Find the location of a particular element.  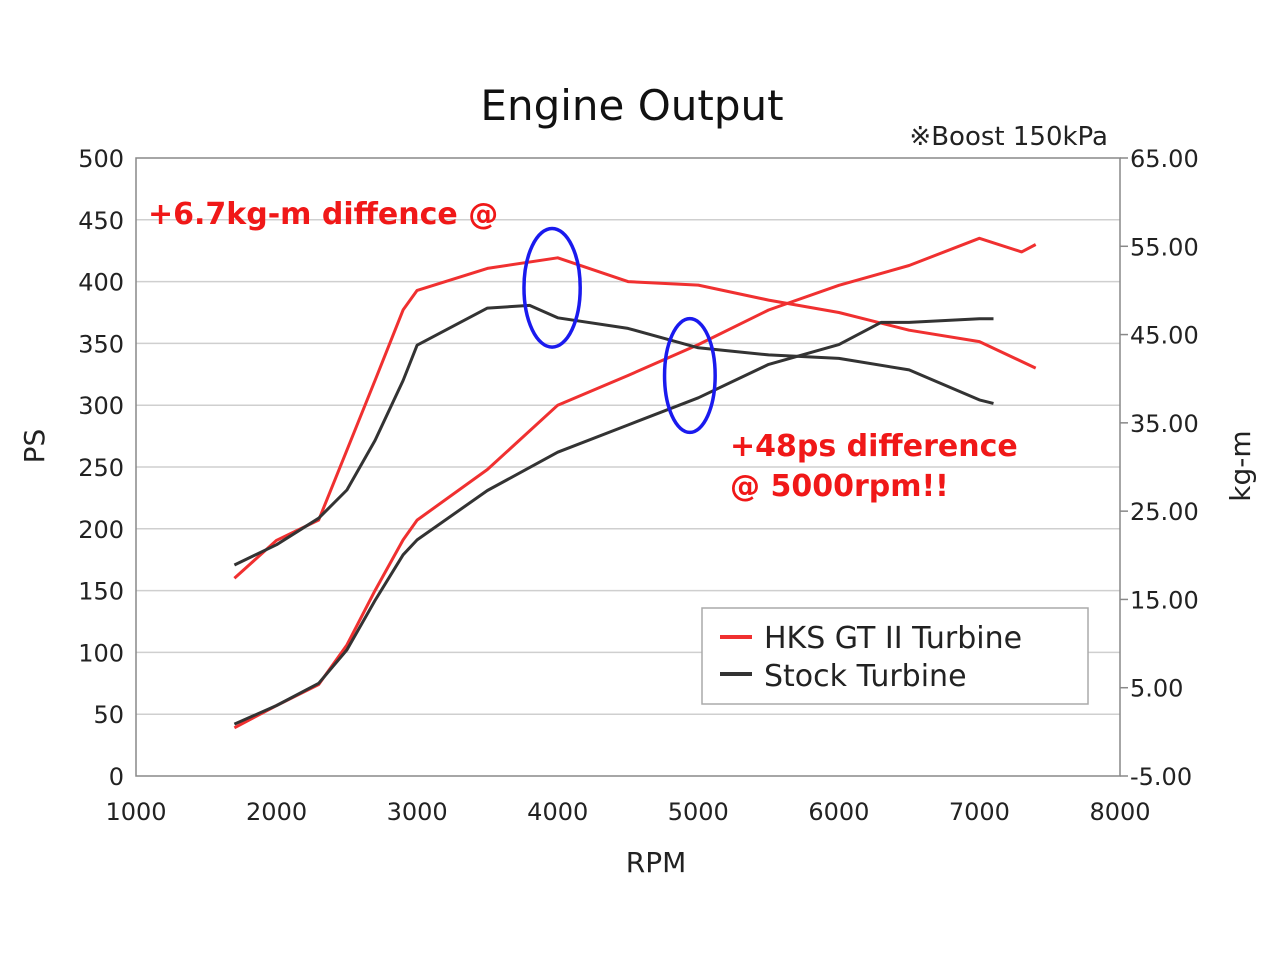

y2-tick-label: 25.00 is located at coordinates (1164, 512).